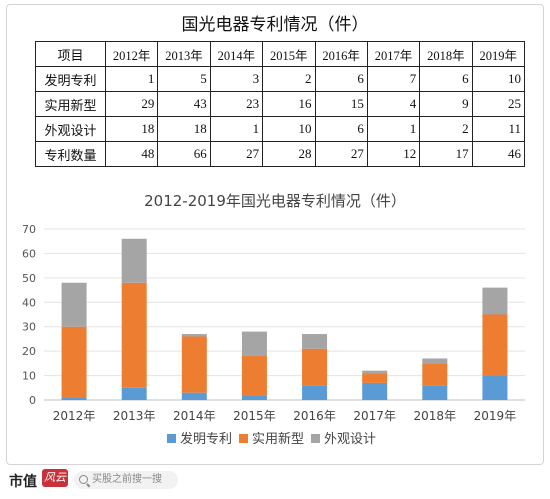 The image size is (550, 499). What do you see at coordinates (314, 416) in the screenshot?
I see `x-tick-label: 2016年` at bounding box center [314, 416].